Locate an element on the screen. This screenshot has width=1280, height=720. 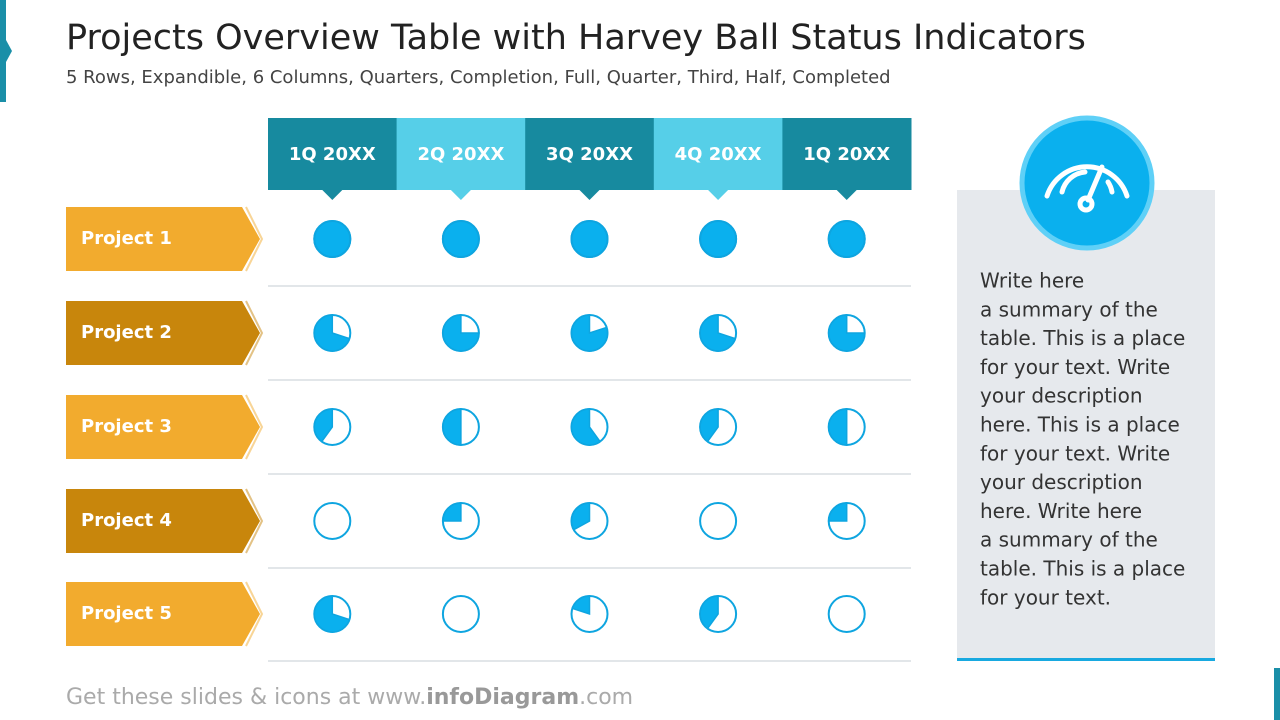
column-header-label: 2Q 20XX is located at coordinates (460, 154).